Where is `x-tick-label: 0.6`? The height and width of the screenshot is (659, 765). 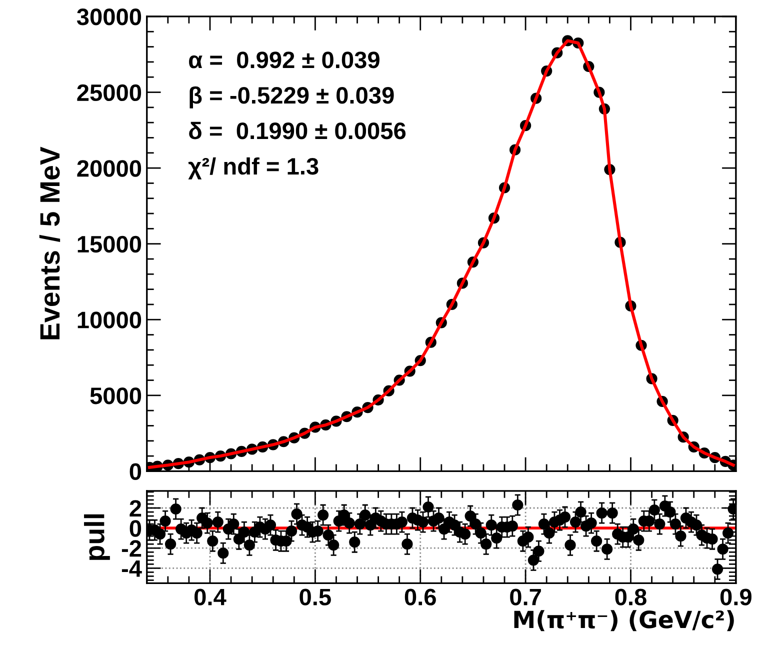 x-tick-label: 0.6 is located at coordinates (420, 597).